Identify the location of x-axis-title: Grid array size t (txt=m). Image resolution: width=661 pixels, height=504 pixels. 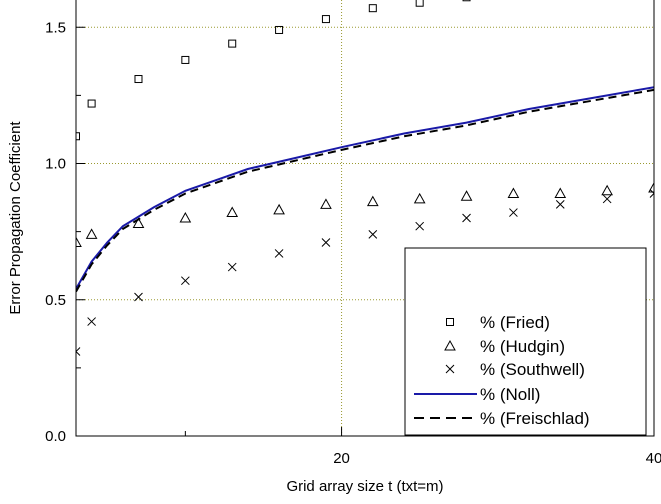
(364, 486).